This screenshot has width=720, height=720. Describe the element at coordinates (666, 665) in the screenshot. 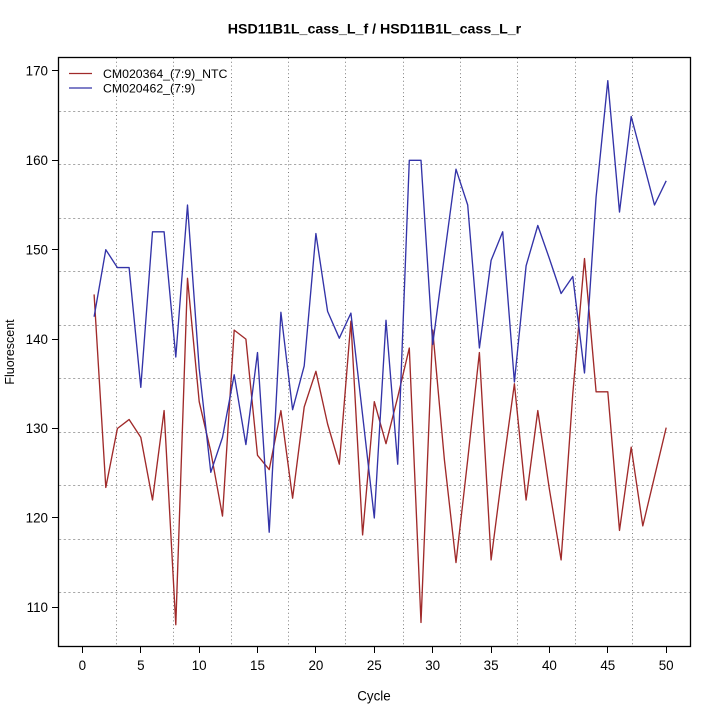

I see `svg-text: 50` at that location.